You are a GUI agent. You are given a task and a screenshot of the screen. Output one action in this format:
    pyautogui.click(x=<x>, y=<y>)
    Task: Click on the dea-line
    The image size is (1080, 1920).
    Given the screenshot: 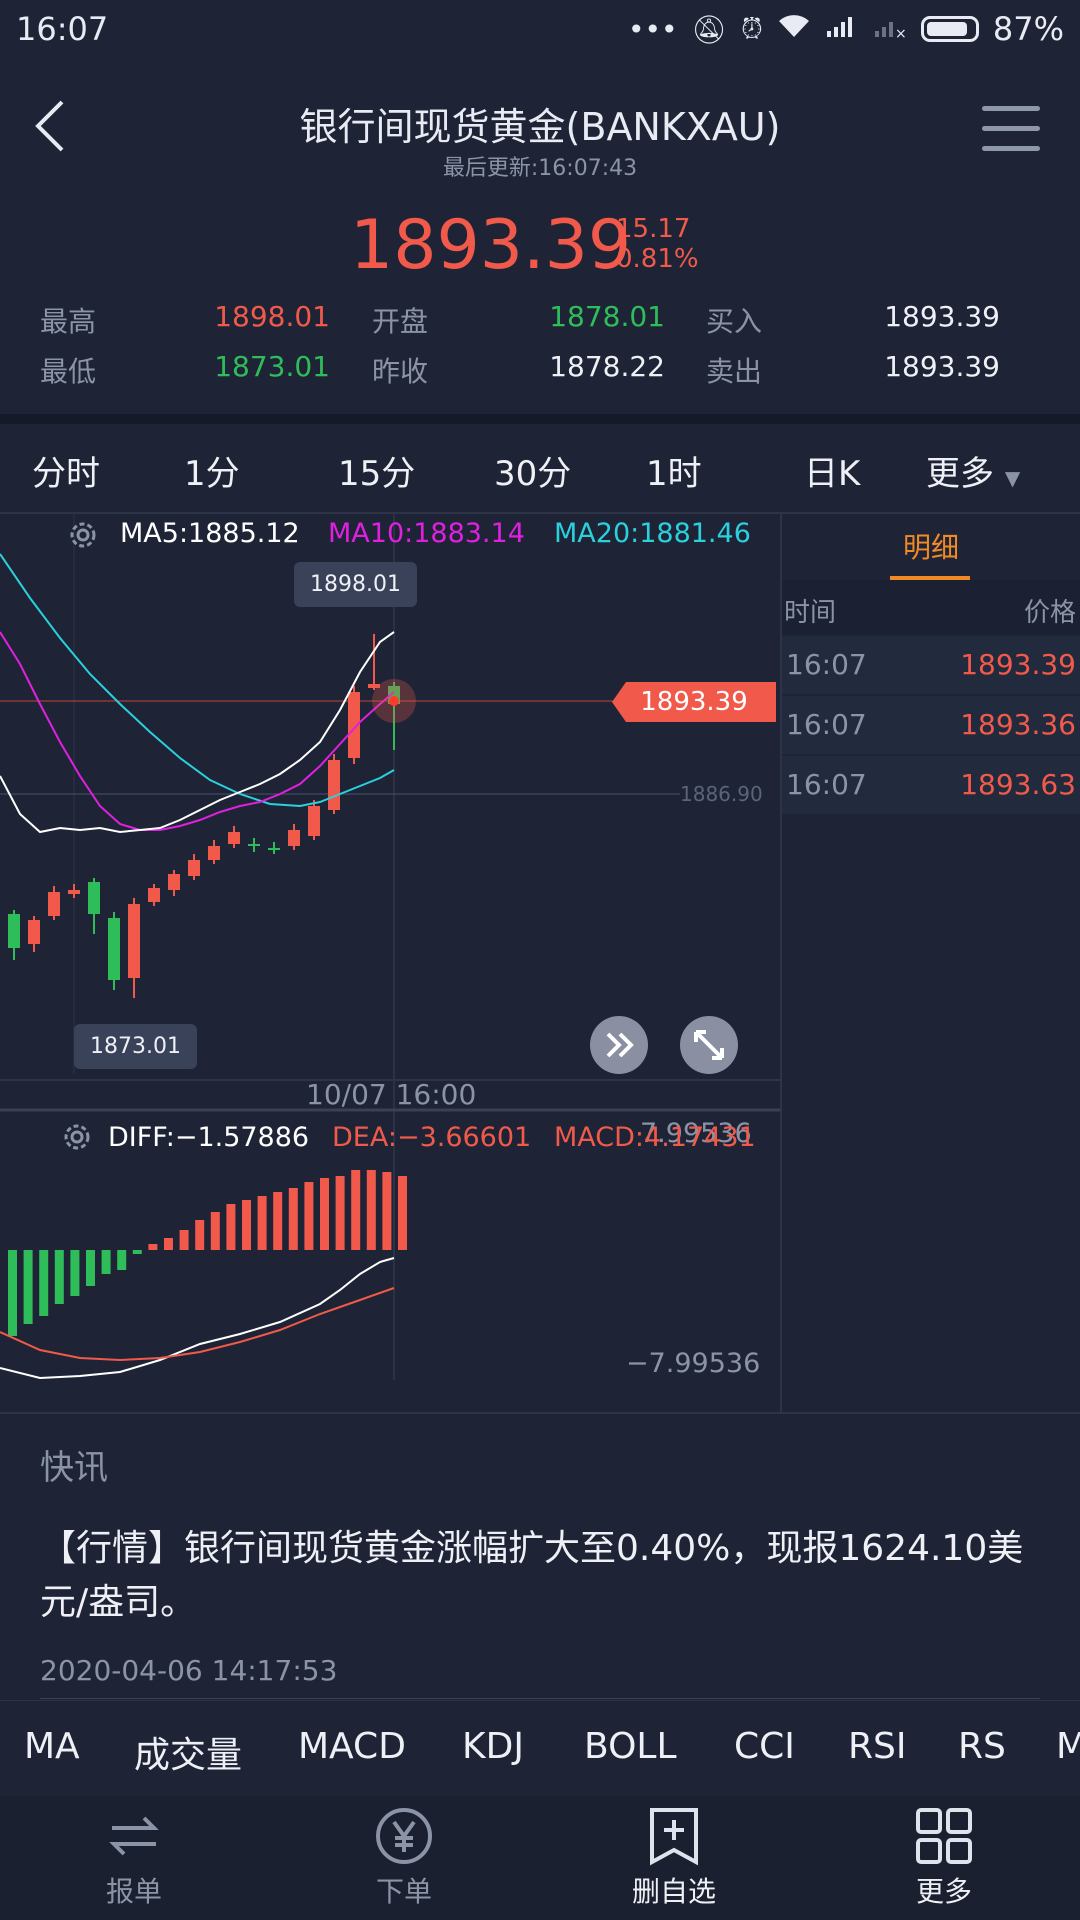 What is the action you would take?
    pyautogui.click(x=197, y=1324)
    